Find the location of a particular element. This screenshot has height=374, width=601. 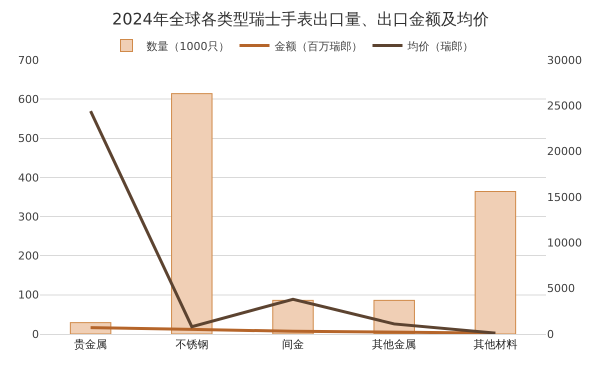

x-tick-label: 其他金属 is located at coordinates (394, 345).